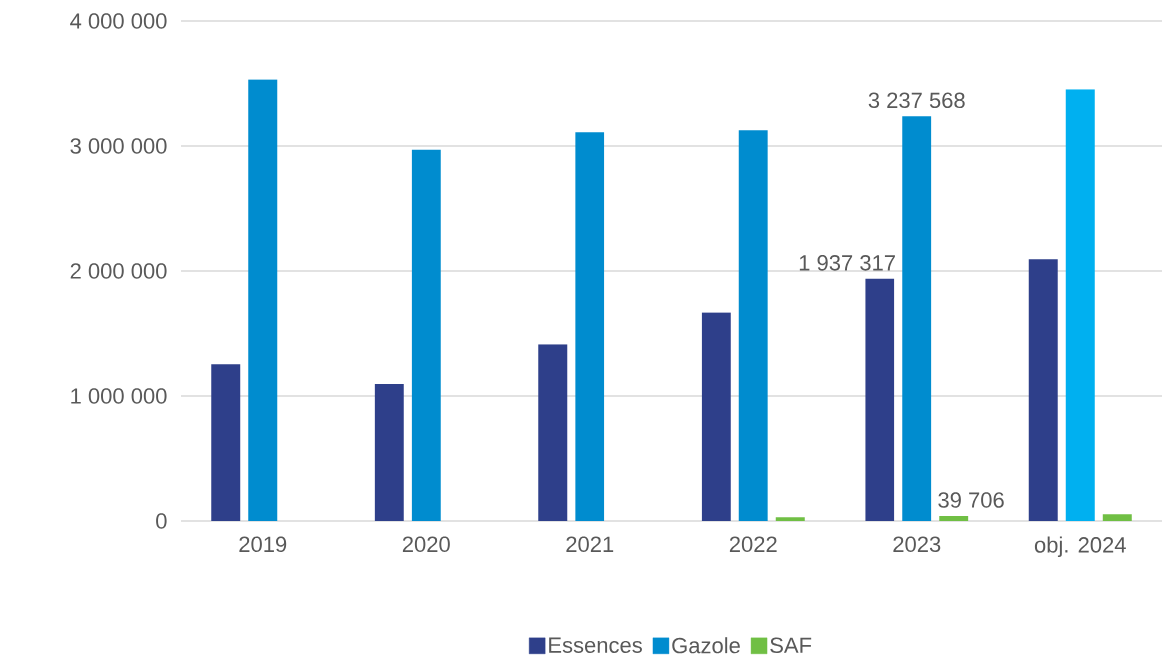  Describe the element at coordinates (1080, 547) in the screenshot. I see `x-tick-label: obj. 2024` at that location.